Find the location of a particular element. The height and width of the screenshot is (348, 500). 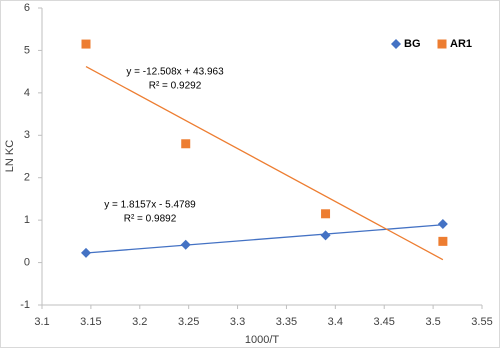

y-tick-label: -1 is located at coordinates (25, 305).